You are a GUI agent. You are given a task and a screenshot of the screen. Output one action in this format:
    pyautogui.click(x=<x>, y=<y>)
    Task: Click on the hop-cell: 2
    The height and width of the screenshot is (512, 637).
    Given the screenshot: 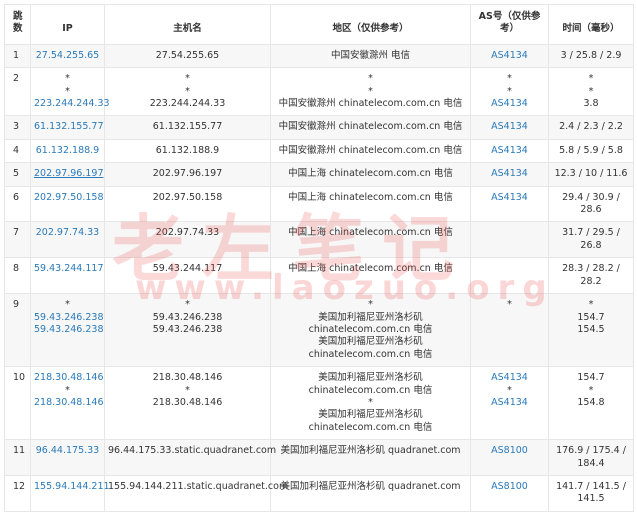 What is the action you would take?
    pyautogui.click(x=17, y=92)
    